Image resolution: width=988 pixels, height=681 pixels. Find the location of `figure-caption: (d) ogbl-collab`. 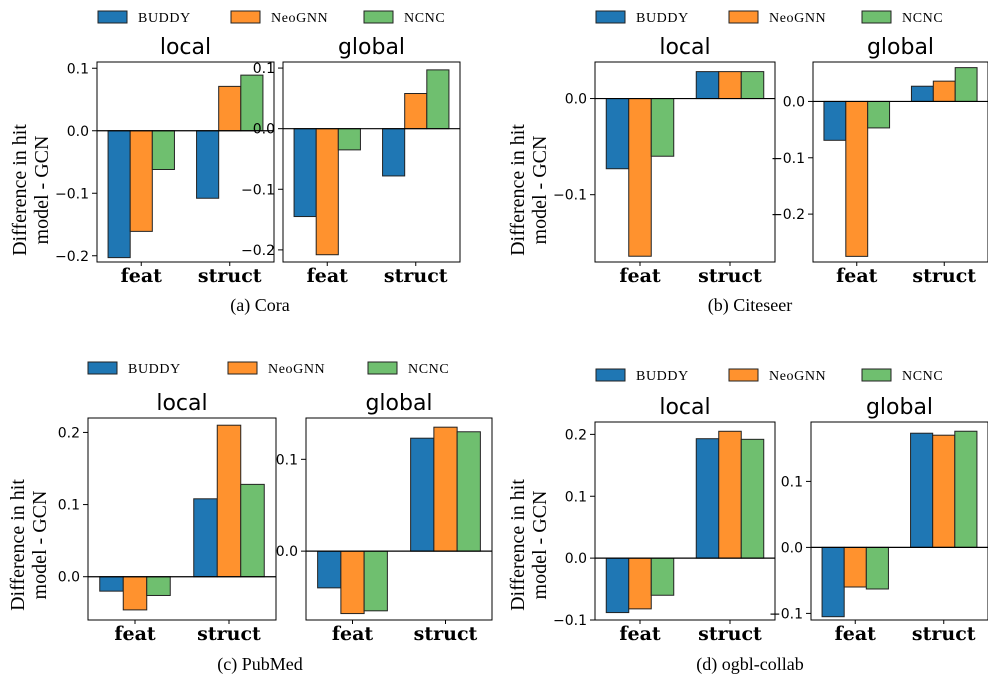

figure-caption: (d) ogbl-collab is located at coordinates (749, 664).